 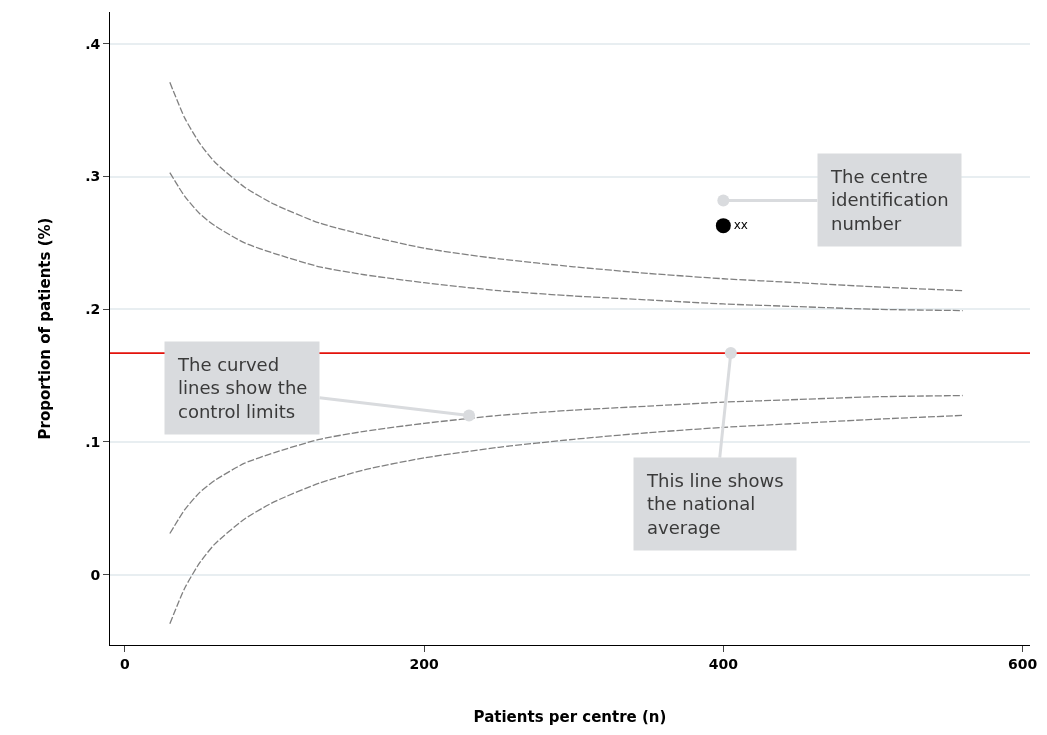 What do you see at coordinates (95, 574) in the screenshot?
I see `y-tick-label: 0` at bounding box center [95, 574].